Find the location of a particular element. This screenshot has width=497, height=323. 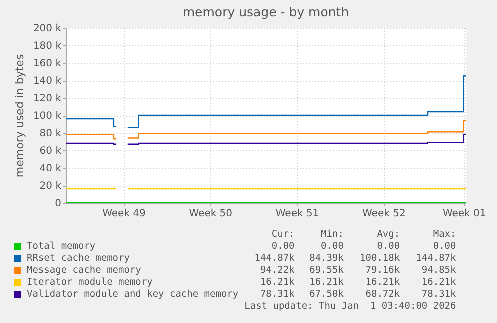

text: Avg: is located at coordinates (388, 235).